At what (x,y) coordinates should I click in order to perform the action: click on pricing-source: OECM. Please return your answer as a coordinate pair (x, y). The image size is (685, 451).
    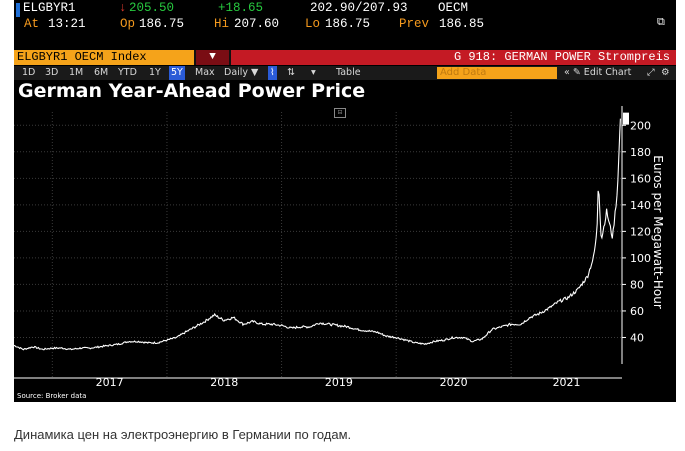
    Looking at the image, I should click on (453, 8).